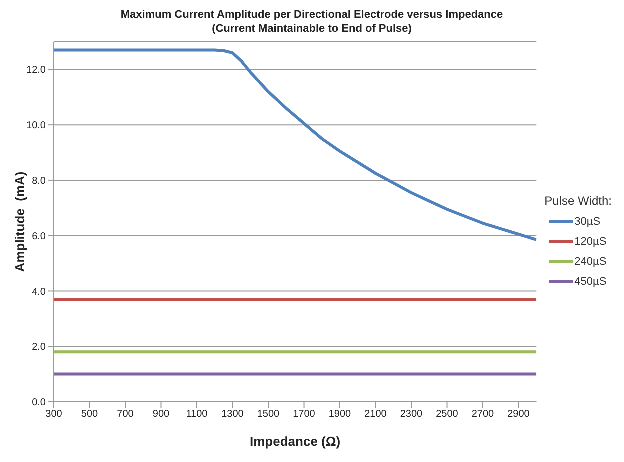 Image resolution: width=624 pixels, height=462 pixels. Describe the element at coordinates (197, 414) in the screenshot. I see `x-tick-label: 1100` at that location.